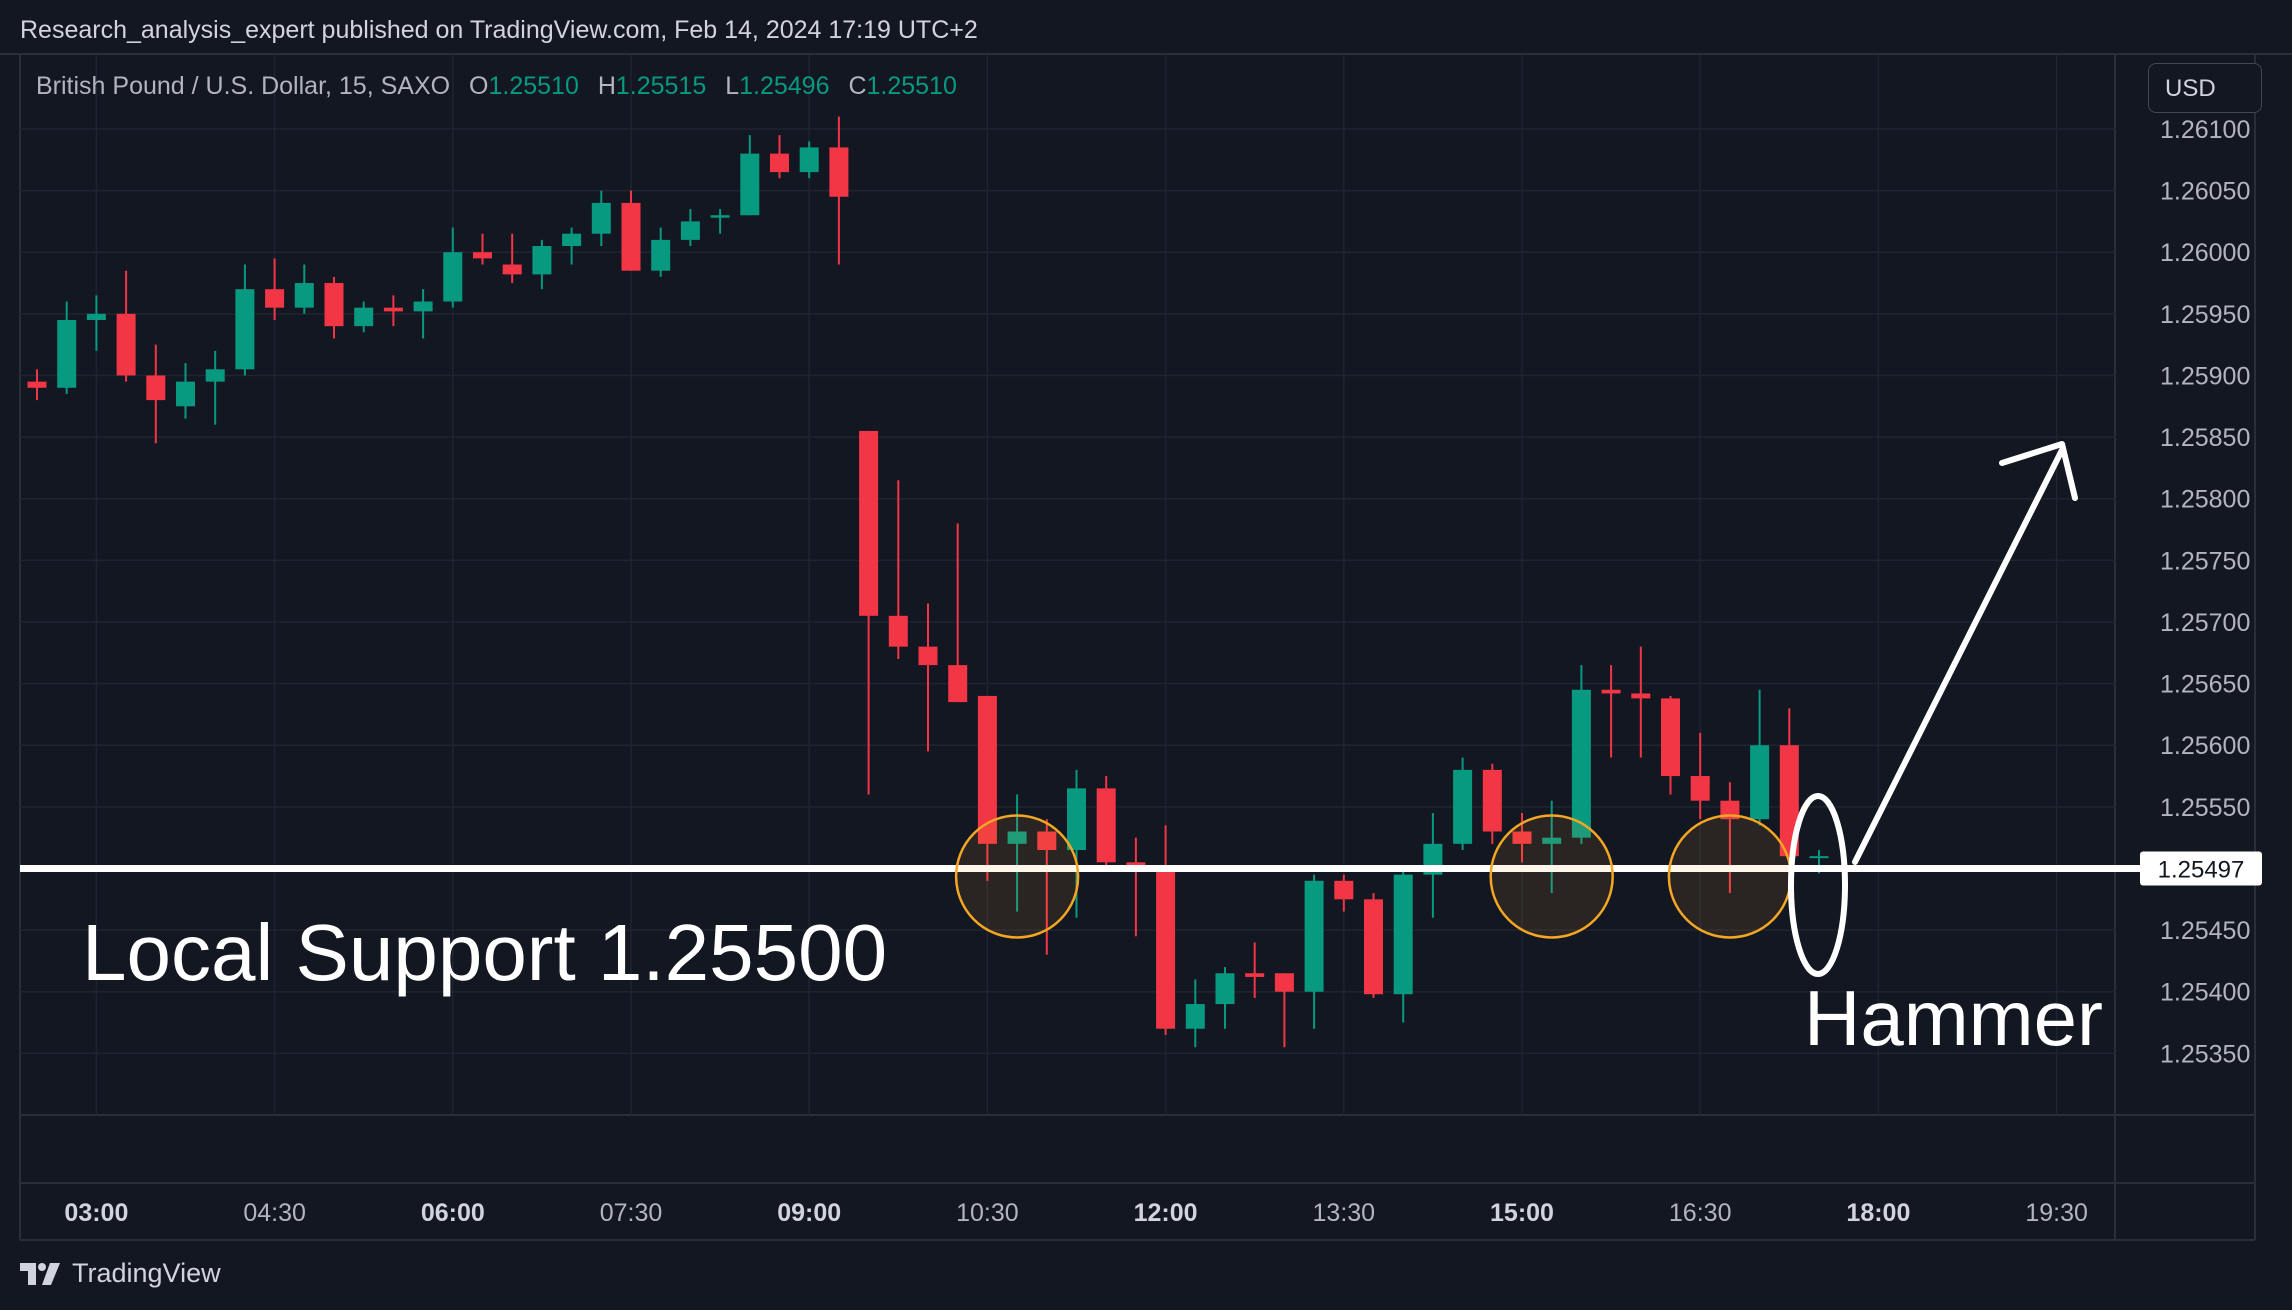 The width and height of the screenshot is (2292, 1310). What do you see at coordinates (2205, 253) in the screenshot?
I see `y-tick-label: 1.26000` at bounding box center [2205, 253].